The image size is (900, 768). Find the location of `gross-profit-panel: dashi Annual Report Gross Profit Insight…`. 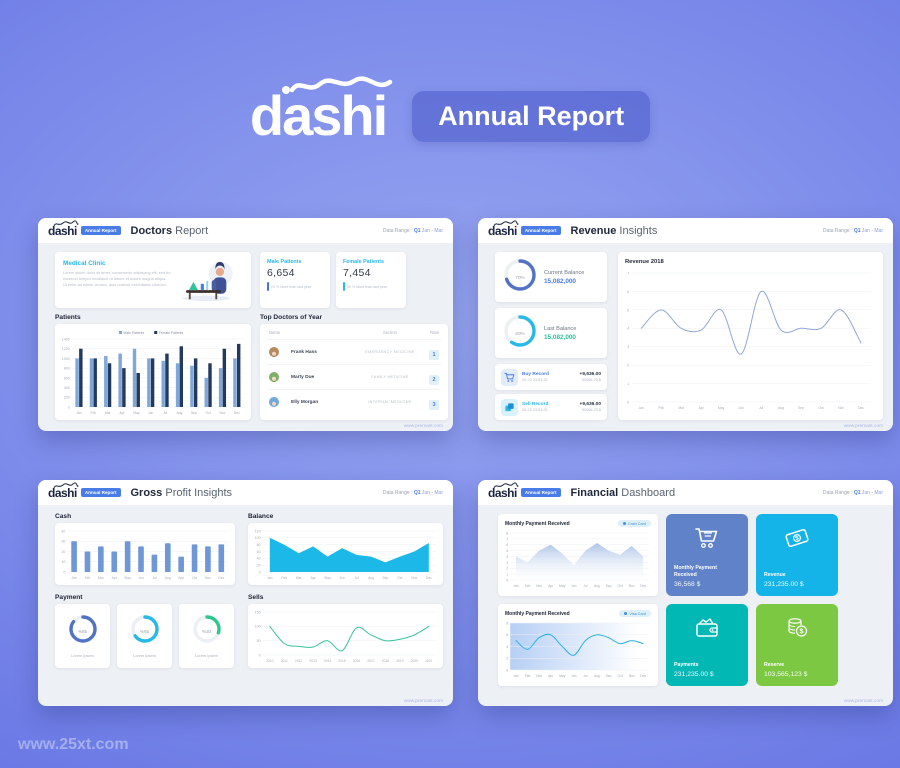

gross-profit-panel: dashi Annual Report Gross Profit Insight… is located at coordinates (245, 593).